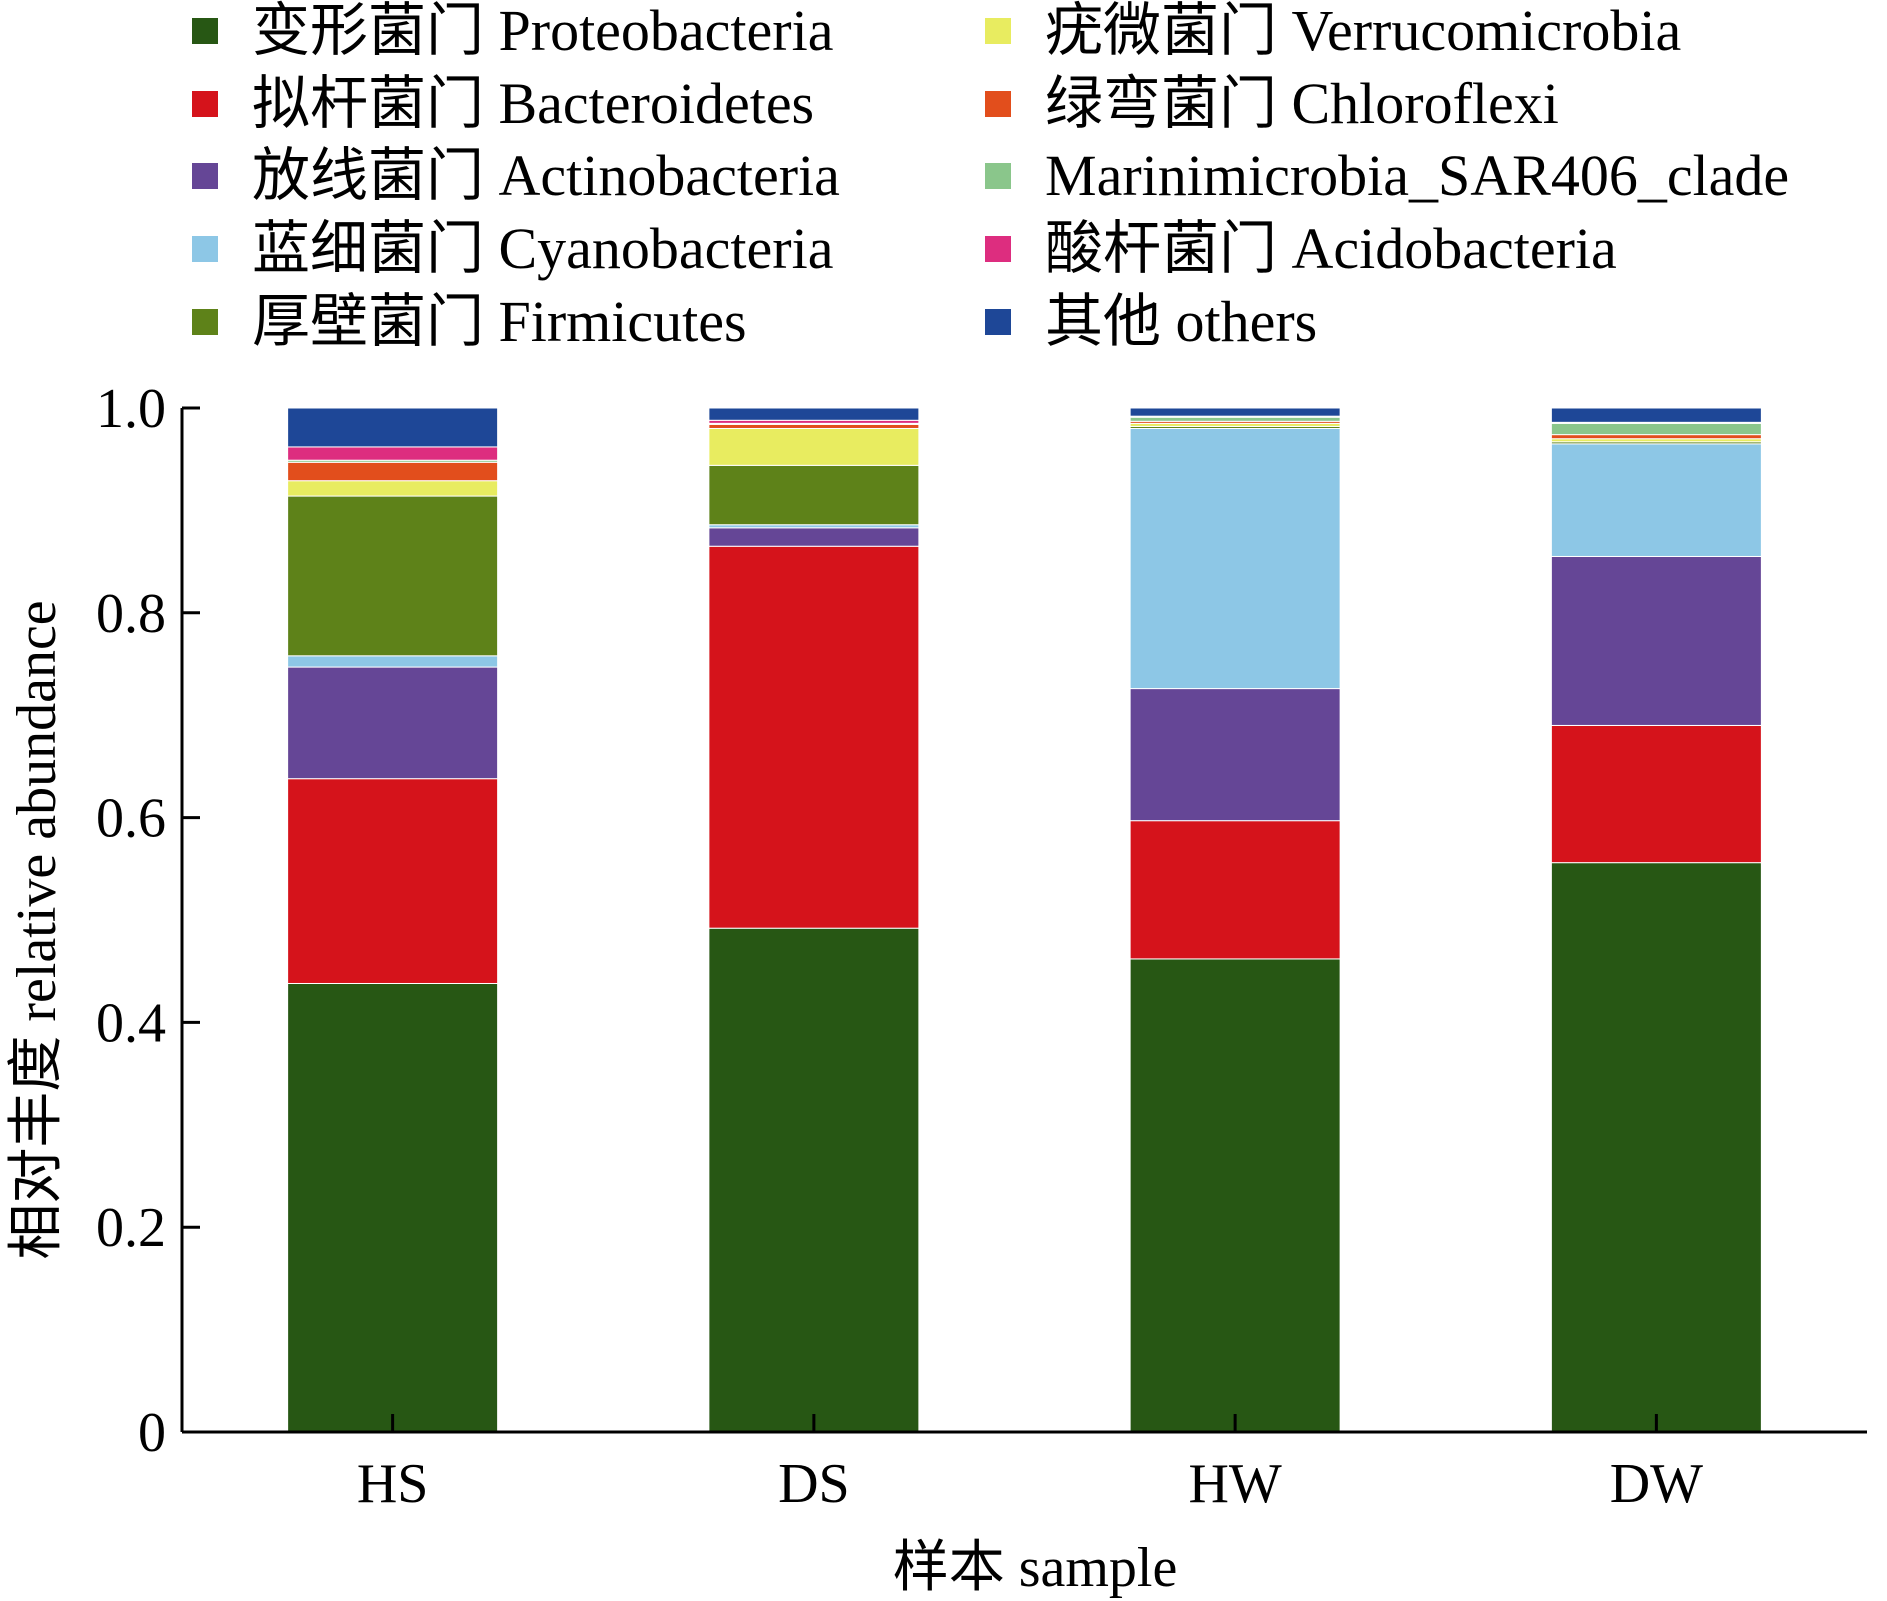 This screenshot has width=1887, height=1601. I want to click on legend-label: 其他 others, so click(1181, 321).